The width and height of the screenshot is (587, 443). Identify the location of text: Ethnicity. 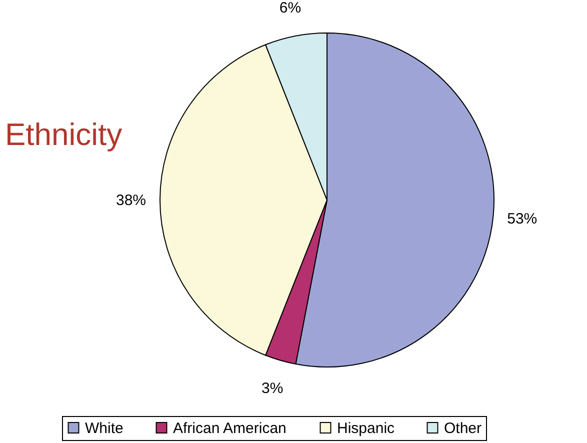
(64, 134).